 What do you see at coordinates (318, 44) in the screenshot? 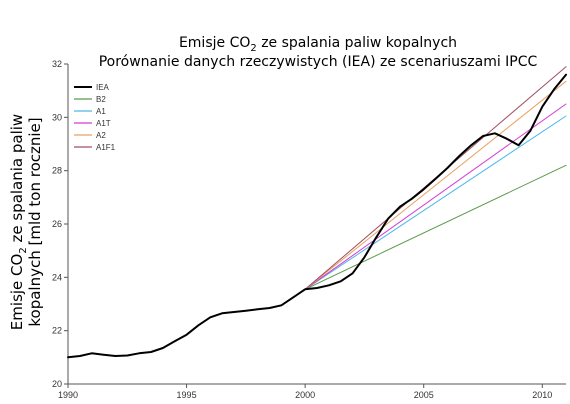
I see `chart-title-line1: Emisje CO2 ze spalania paliw kopalnych` at bounding box center [318, 44].